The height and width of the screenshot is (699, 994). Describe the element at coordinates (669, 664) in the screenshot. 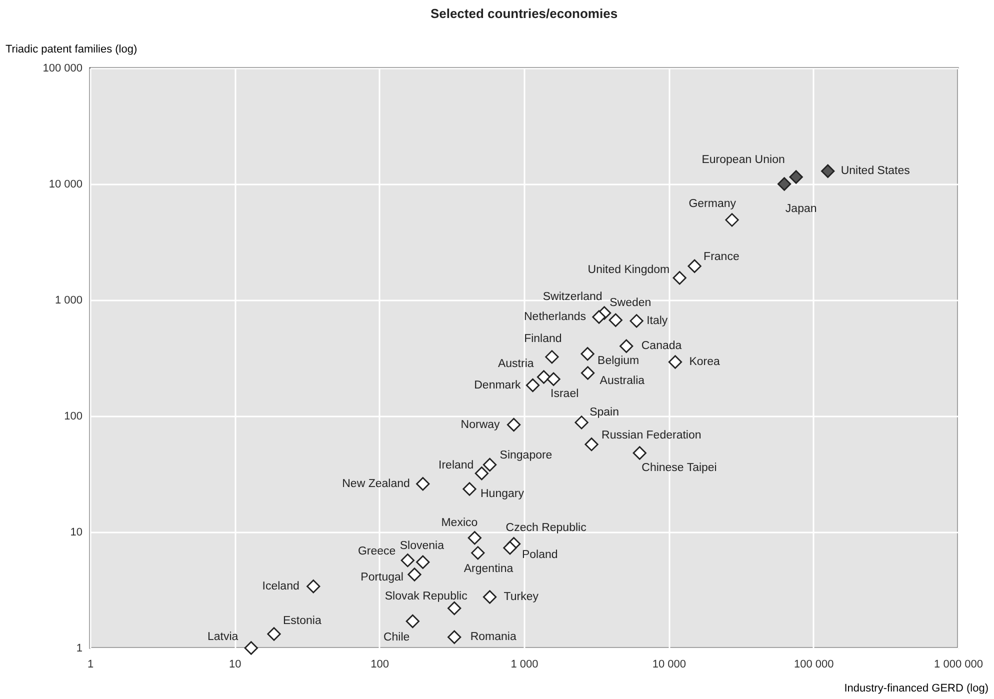

I see `x-tick-label: 10 000` at that location.